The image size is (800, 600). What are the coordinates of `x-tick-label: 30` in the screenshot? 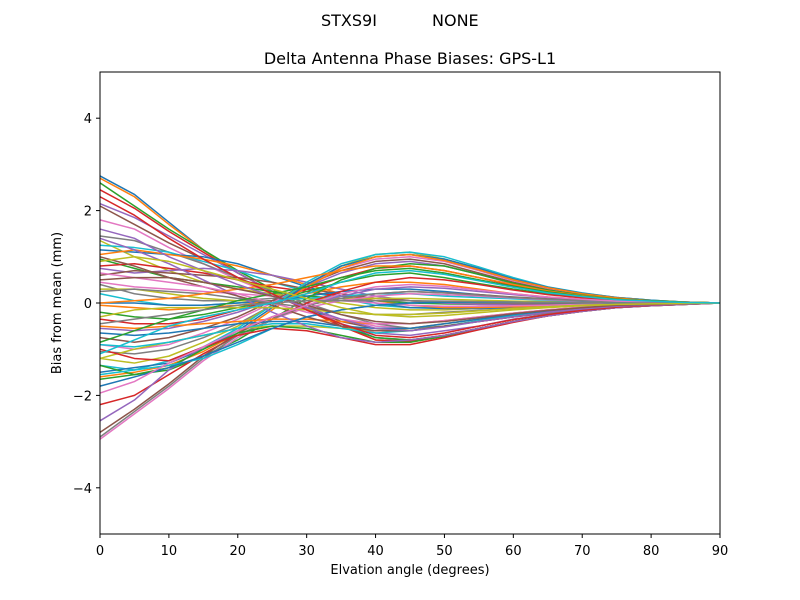 It's located at (306, 551).